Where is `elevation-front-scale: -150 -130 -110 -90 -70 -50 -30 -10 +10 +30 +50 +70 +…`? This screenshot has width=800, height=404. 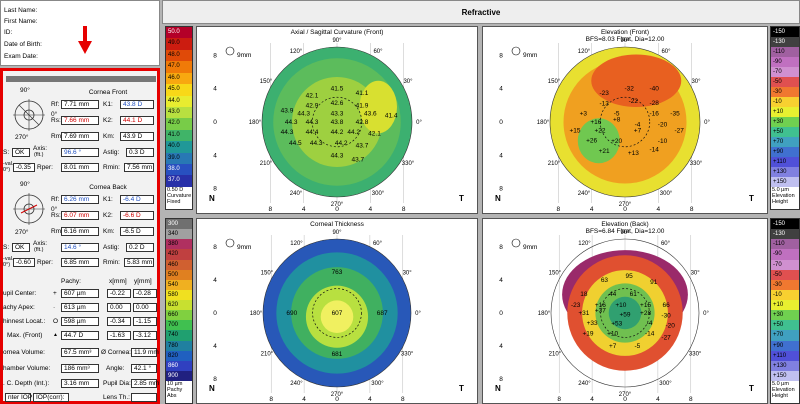
elevation-front-scale: -150 -130 -110 -90 -70 -50 -30 -10 +10 +30 +50 +70 +… is located at coordinates (785, 118).